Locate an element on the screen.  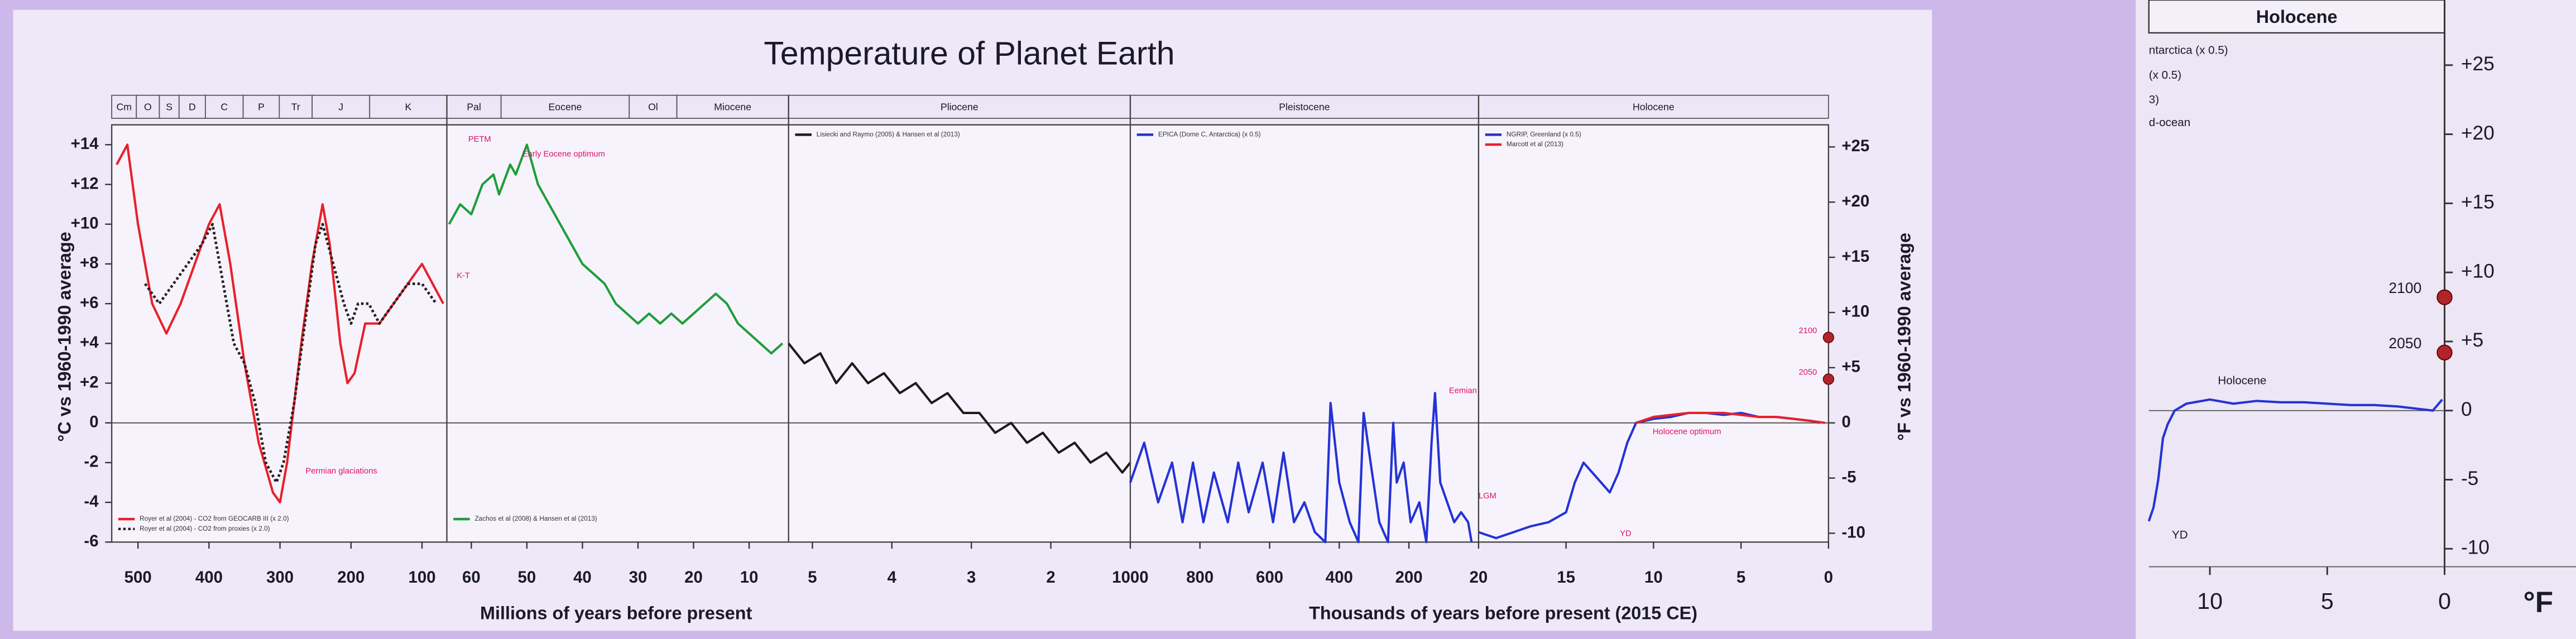
period-label: Miocene is located at coordinates (732, 107).